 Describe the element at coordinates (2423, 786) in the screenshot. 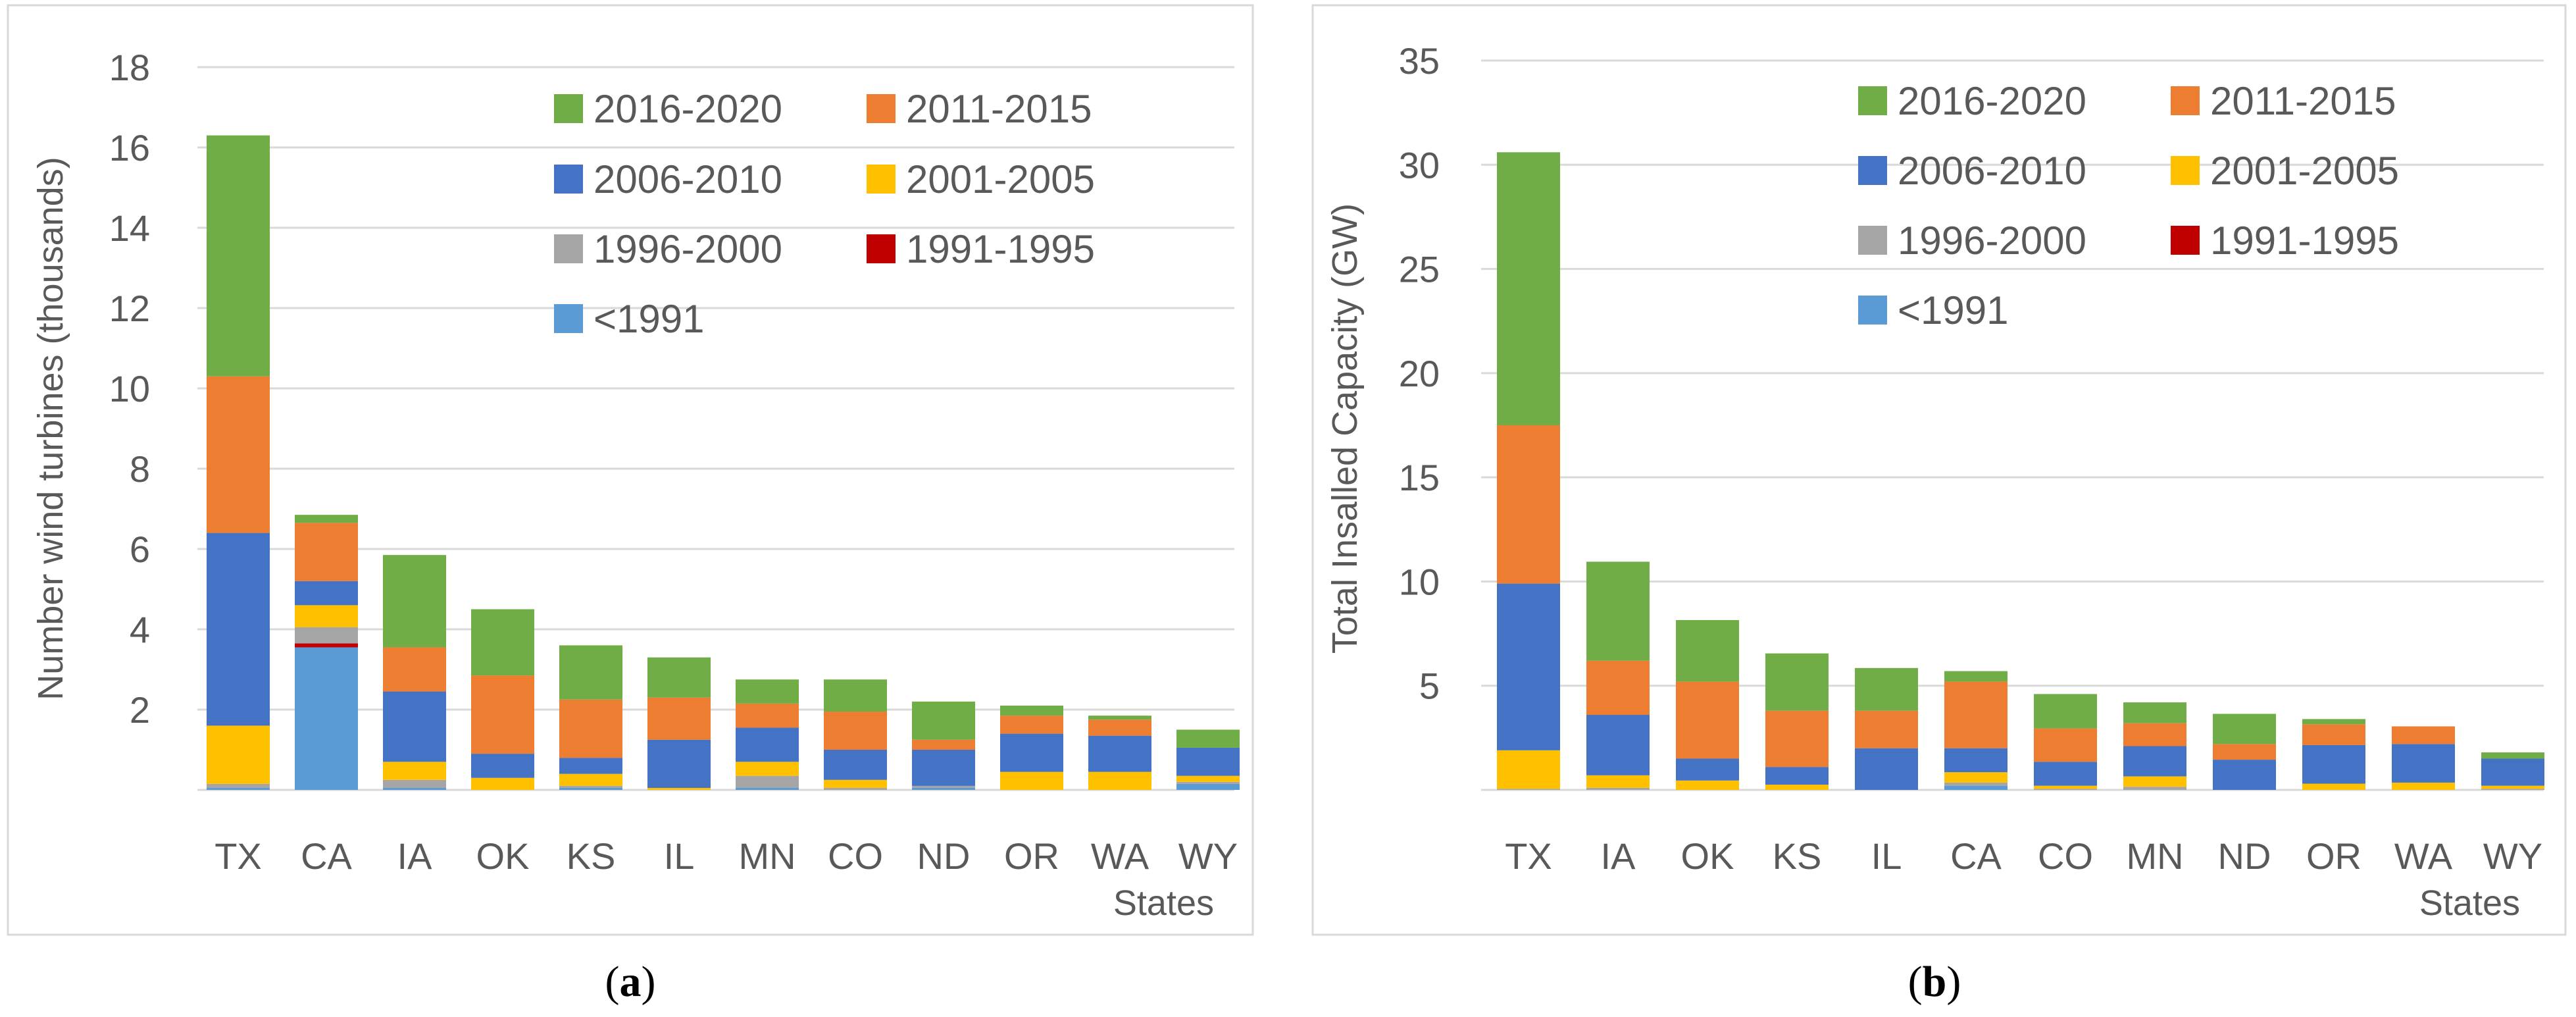

I see `bar-segment-wa-2001-2005` at that location.